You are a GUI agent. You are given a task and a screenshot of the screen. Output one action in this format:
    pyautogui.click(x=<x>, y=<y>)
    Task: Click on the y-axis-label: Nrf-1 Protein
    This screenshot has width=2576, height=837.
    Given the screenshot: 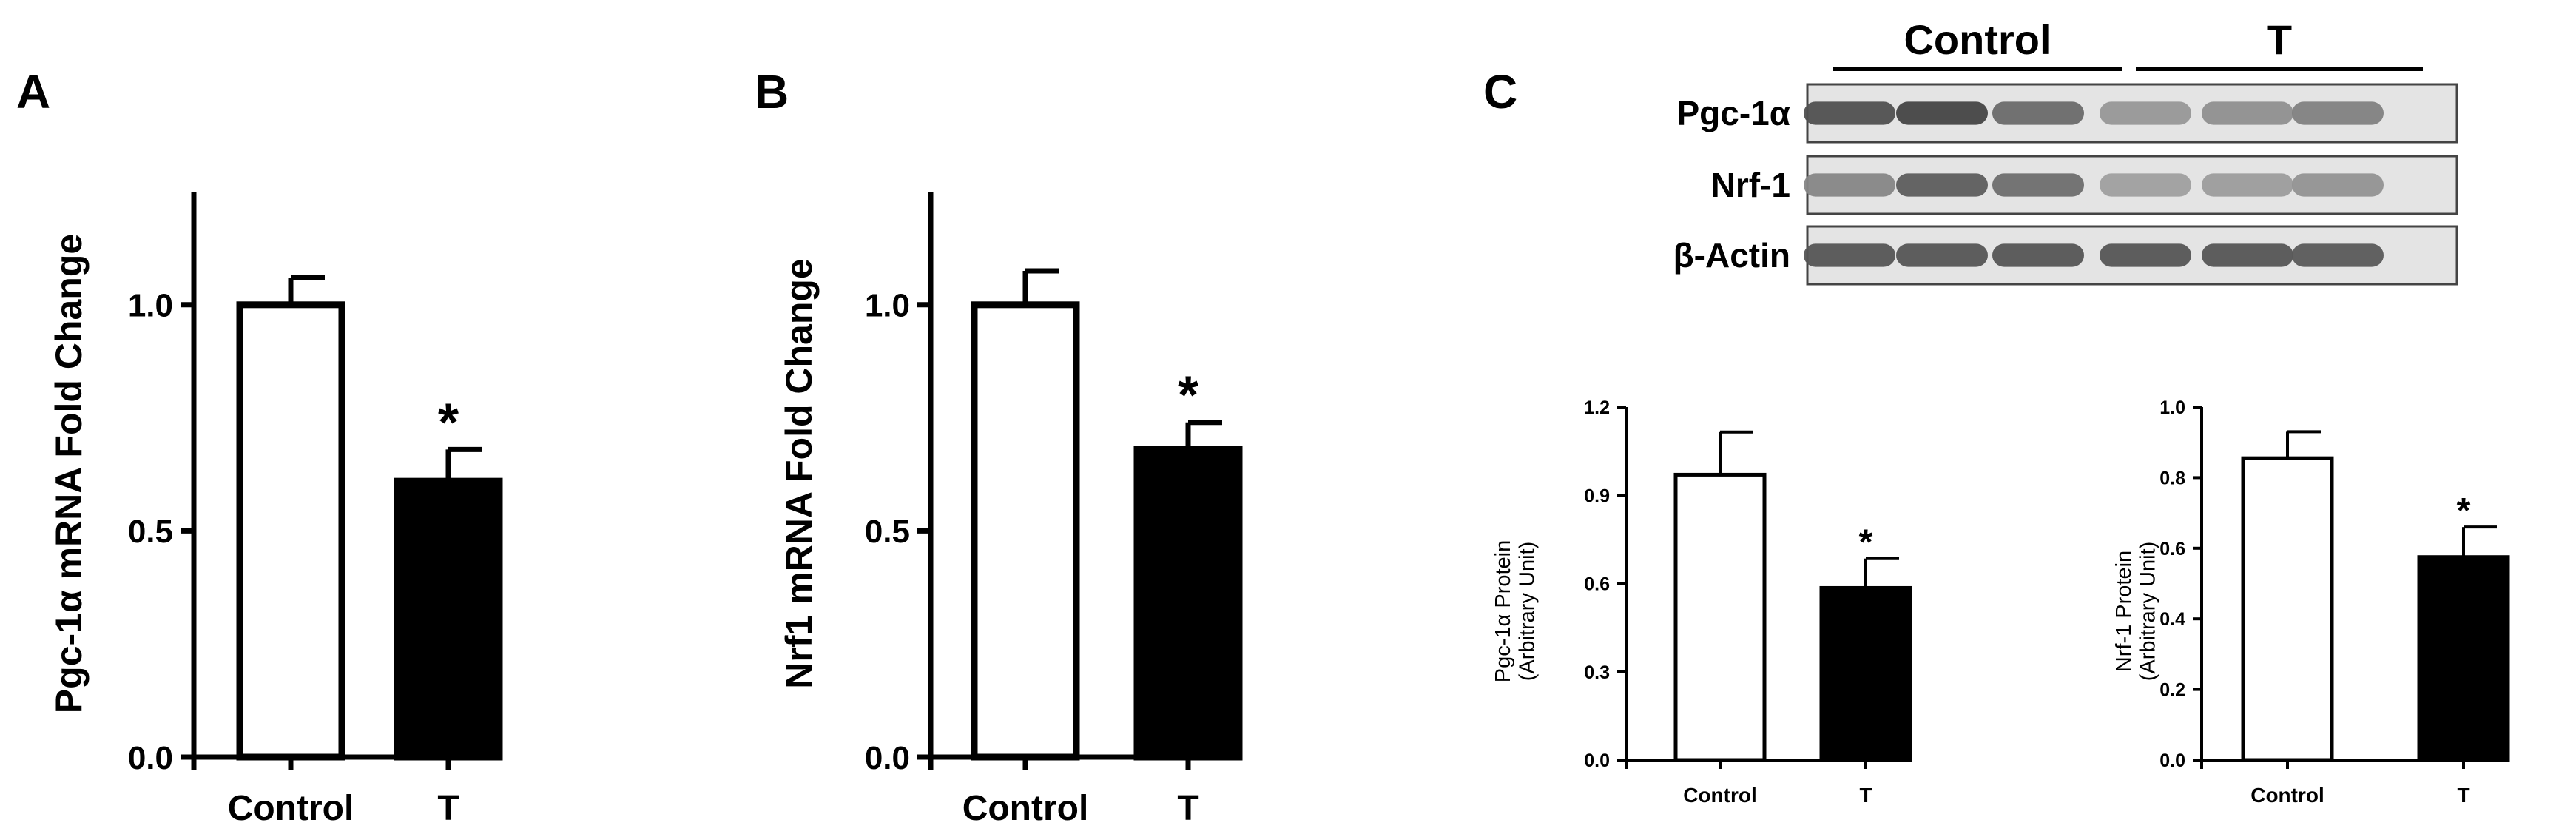 What is the action you would take?
    pyautogui.click(x=2124, y=611)
    